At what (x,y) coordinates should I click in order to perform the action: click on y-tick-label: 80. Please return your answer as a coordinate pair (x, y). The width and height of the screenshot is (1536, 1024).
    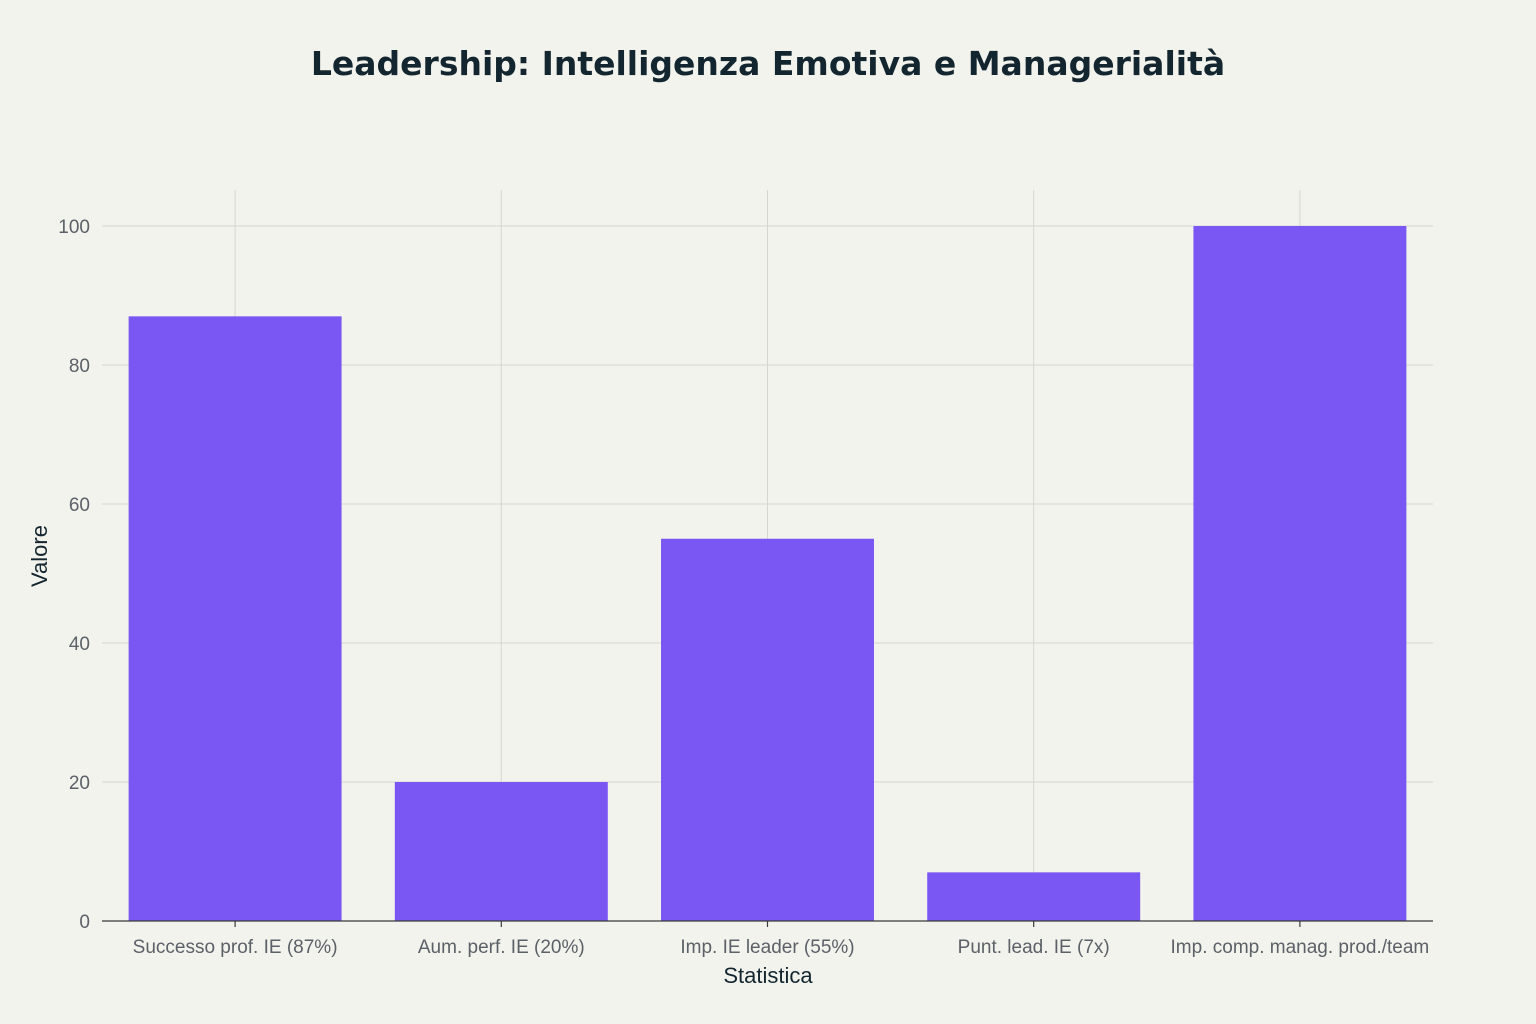
    Looking at the image, I should click on (79, 366).